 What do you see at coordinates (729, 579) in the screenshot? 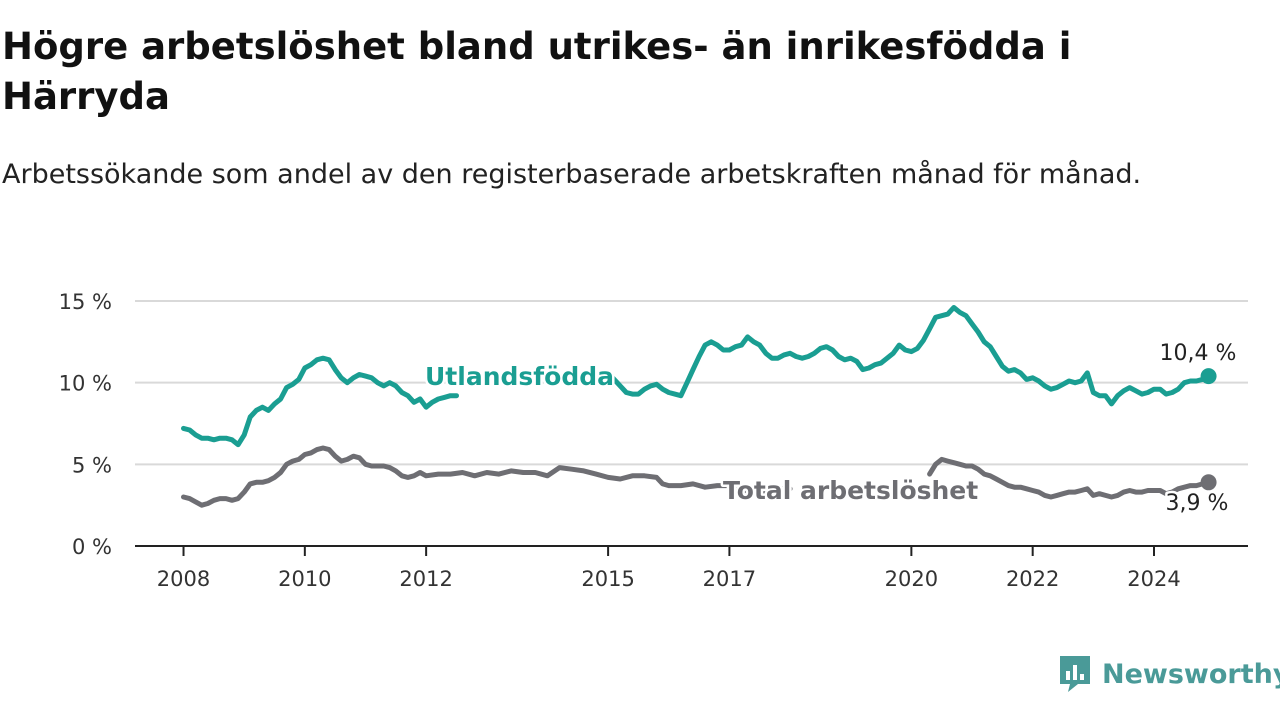
I see `x-tick-label: 2017` at bounding box center [729, 579].